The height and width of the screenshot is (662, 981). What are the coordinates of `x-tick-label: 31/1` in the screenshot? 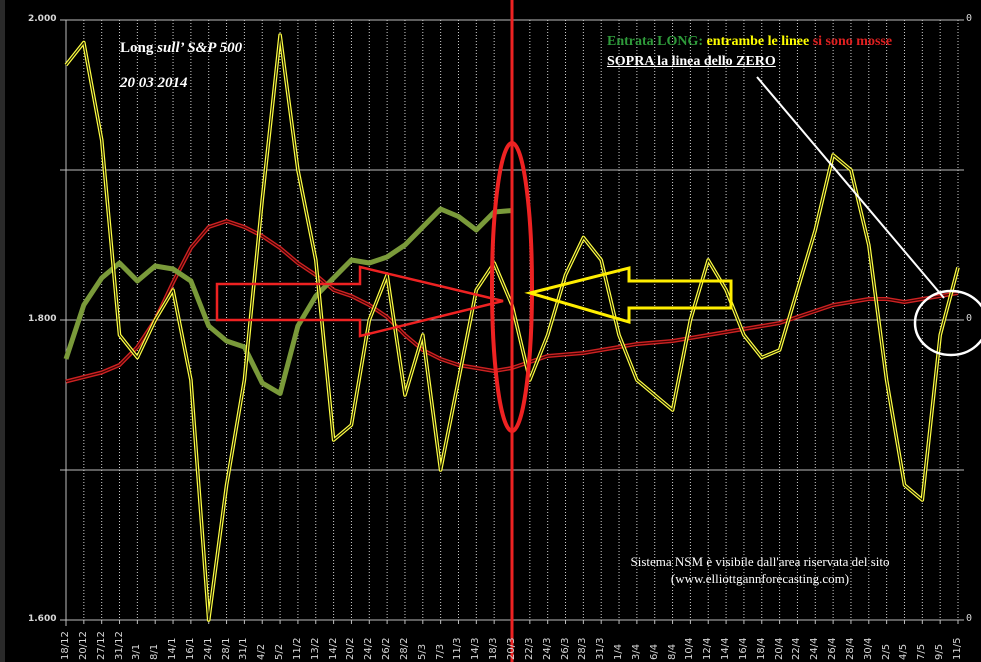 It's located at (244, 648).